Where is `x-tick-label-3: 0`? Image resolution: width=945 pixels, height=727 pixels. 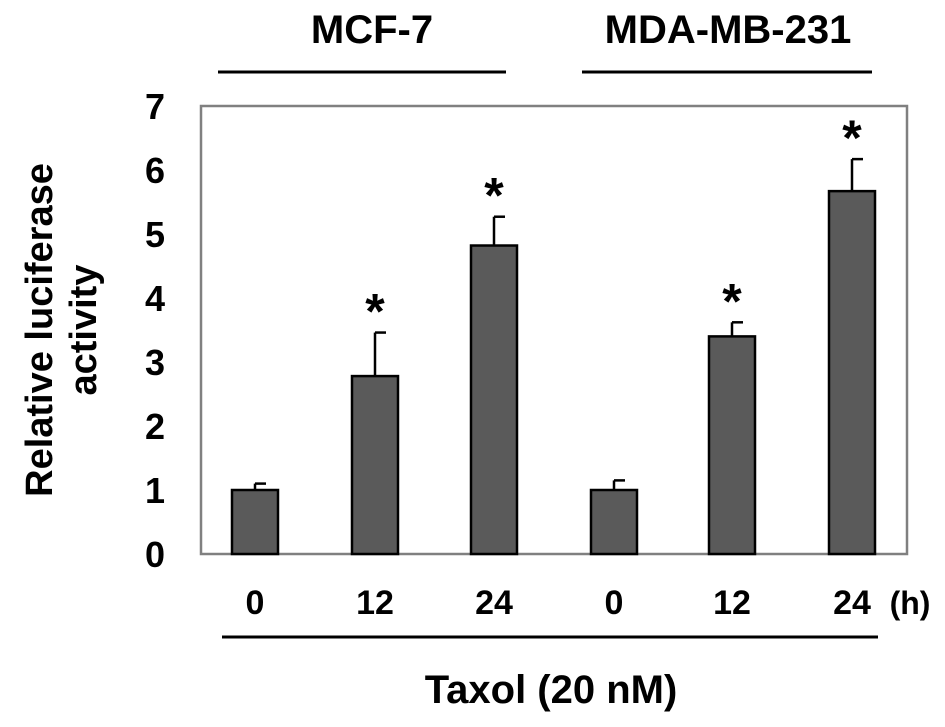
x-tick-label-3: 0 is located at coordinates (614, 603).